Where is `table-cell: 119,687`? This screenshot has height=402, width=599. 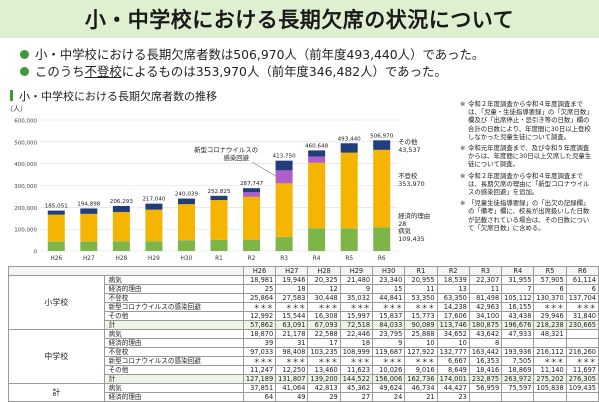
table-cell: 119,687 is located at coordinates (389, 352).